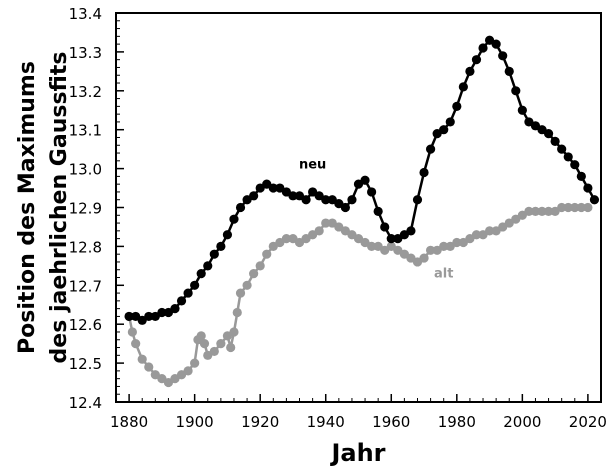  What do you see at coordinates (85, 131) in the screenshot?
I see `y-tick-label: 13.1` at bounding box center [85, 131].